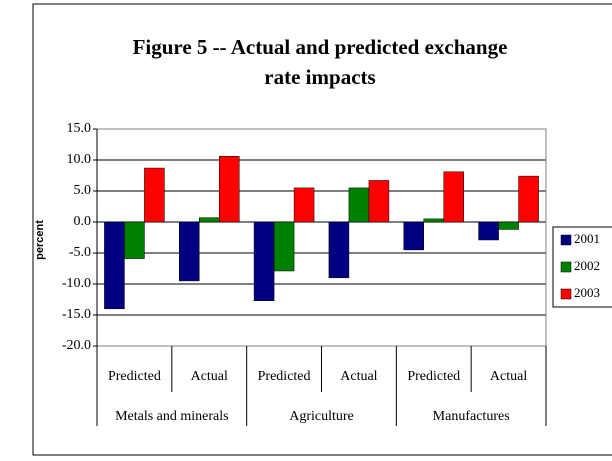 Image resolution: width=612 pixels, height=461 pixels. What do you see at coordinates (172, 416) in the screenshot?
I see `x-group-label: Metals and minerals` at bounding box center [172, 416].